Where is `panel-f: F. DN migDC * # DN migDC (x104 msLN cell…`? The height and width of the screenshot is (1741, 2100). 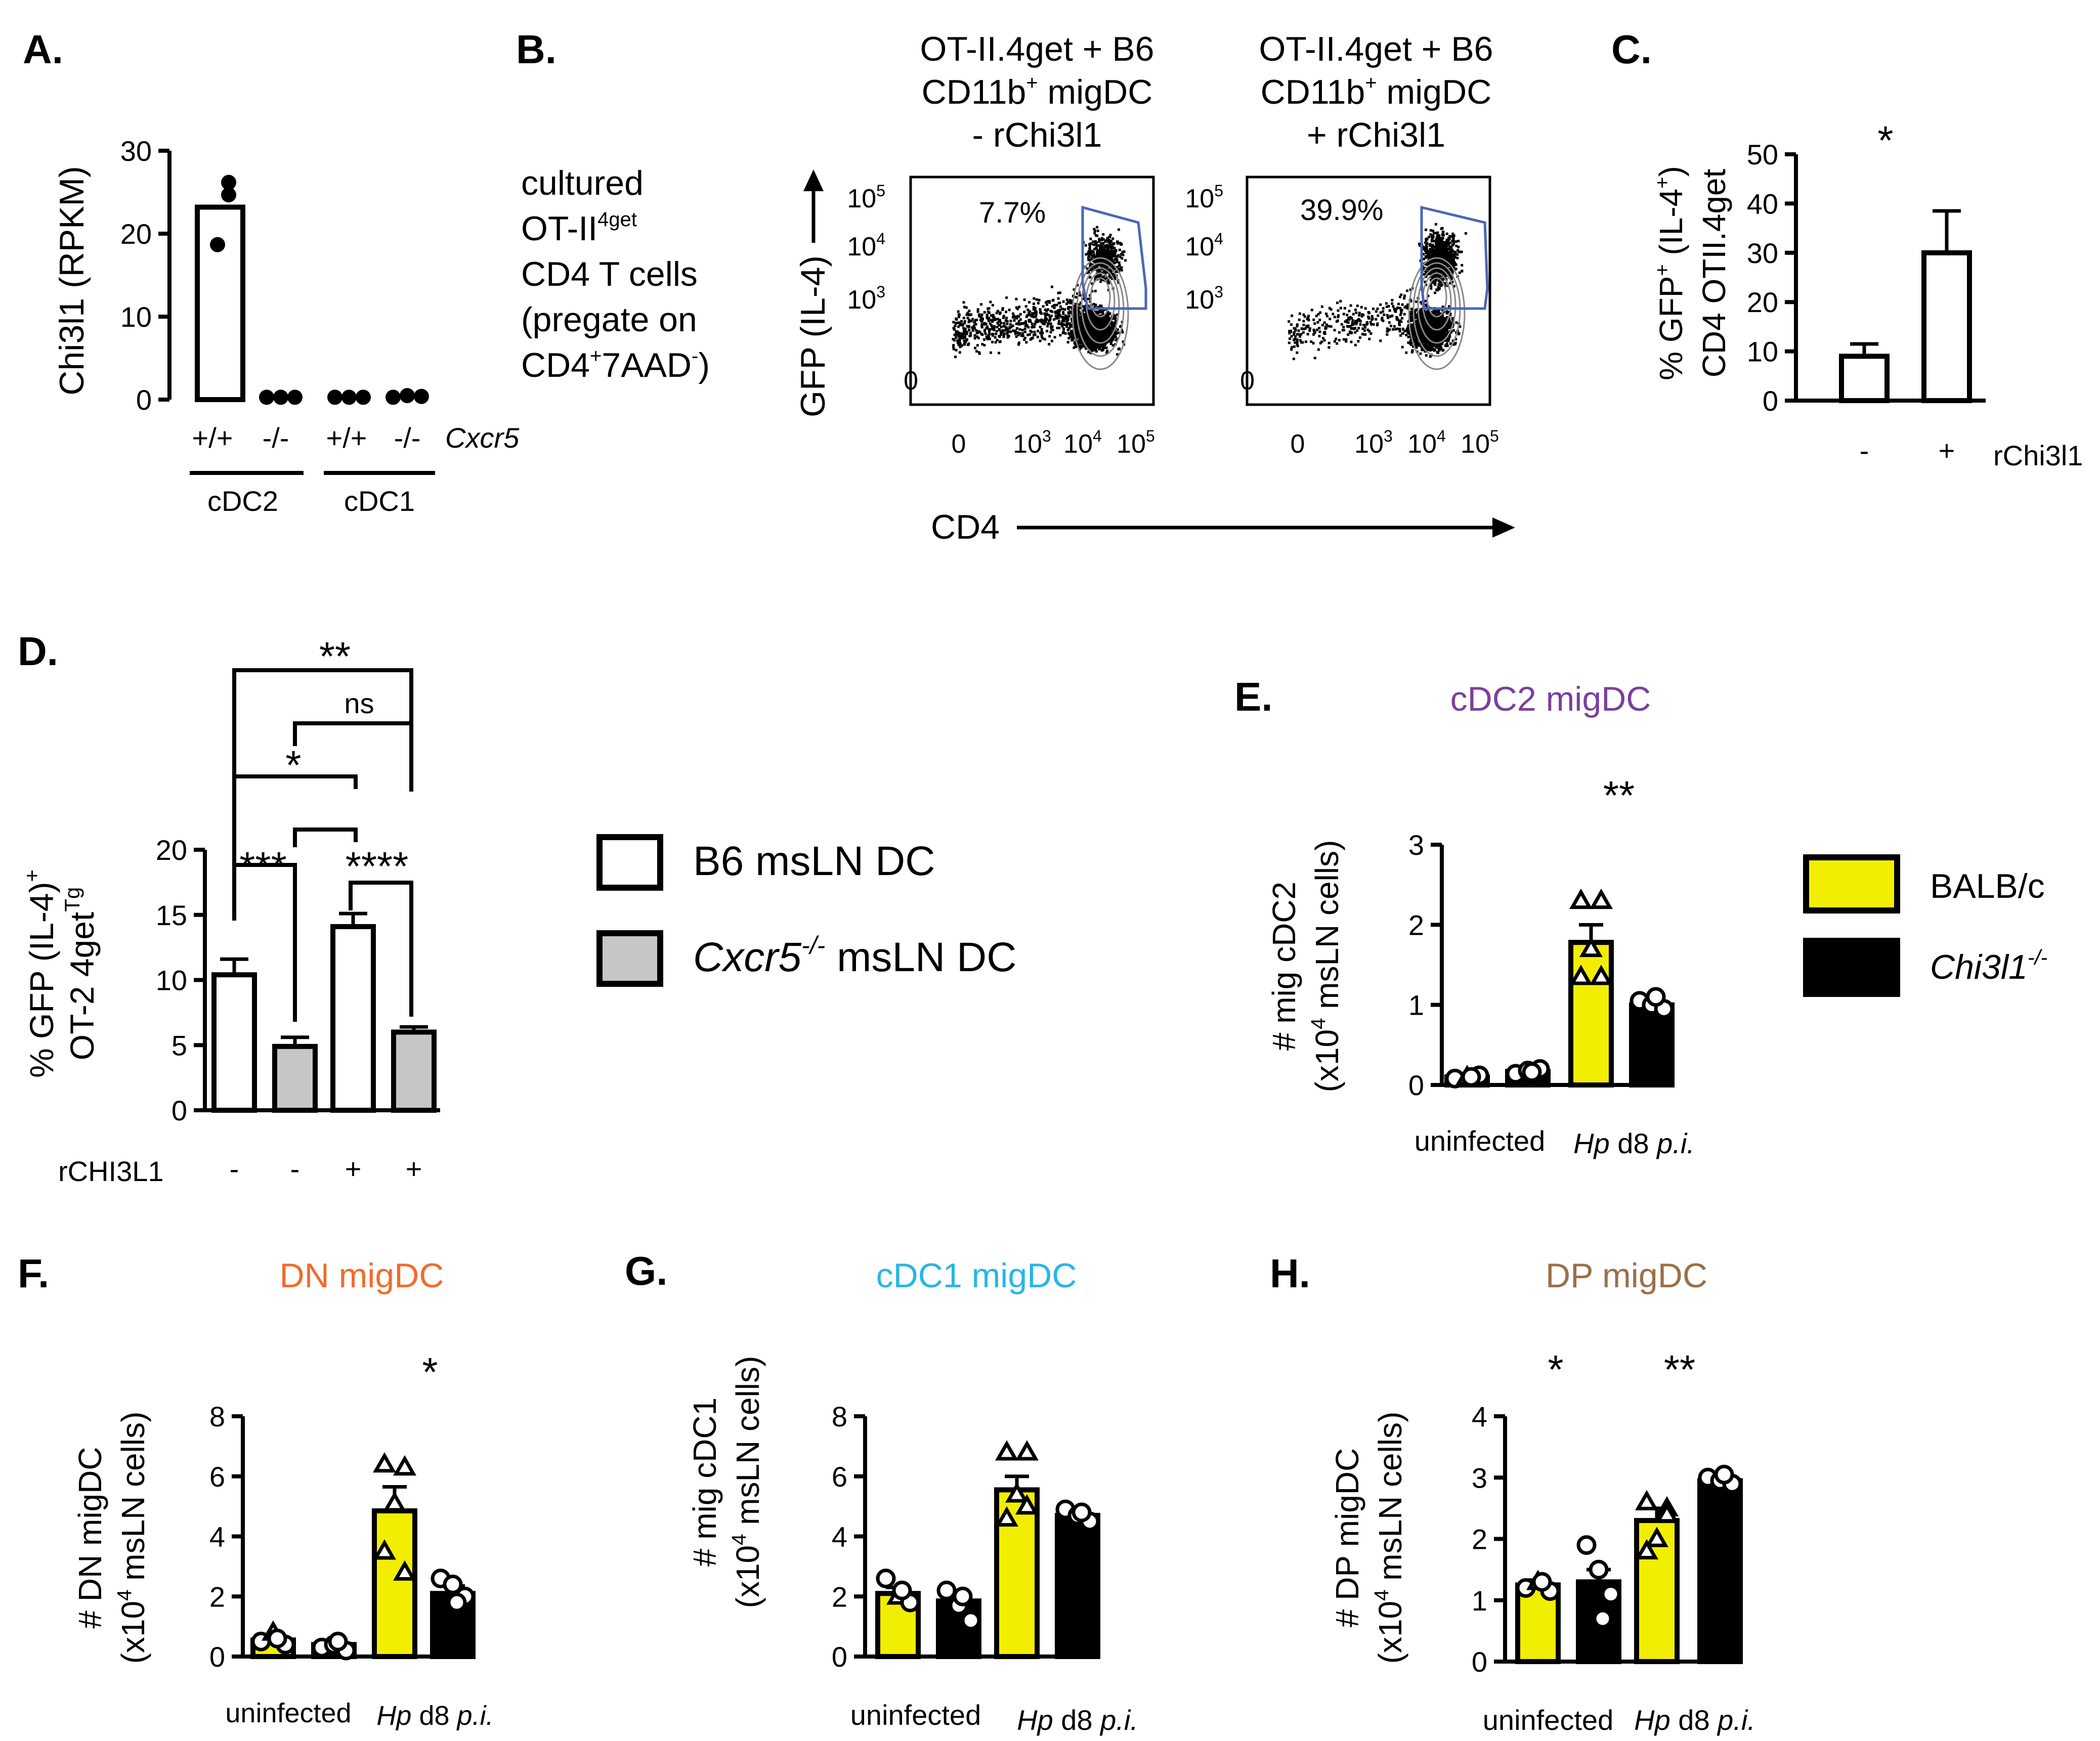
panel-f: F. DN migDC * # DN migDC (x104 msLN cell… is located at coordinates (256, 1491).